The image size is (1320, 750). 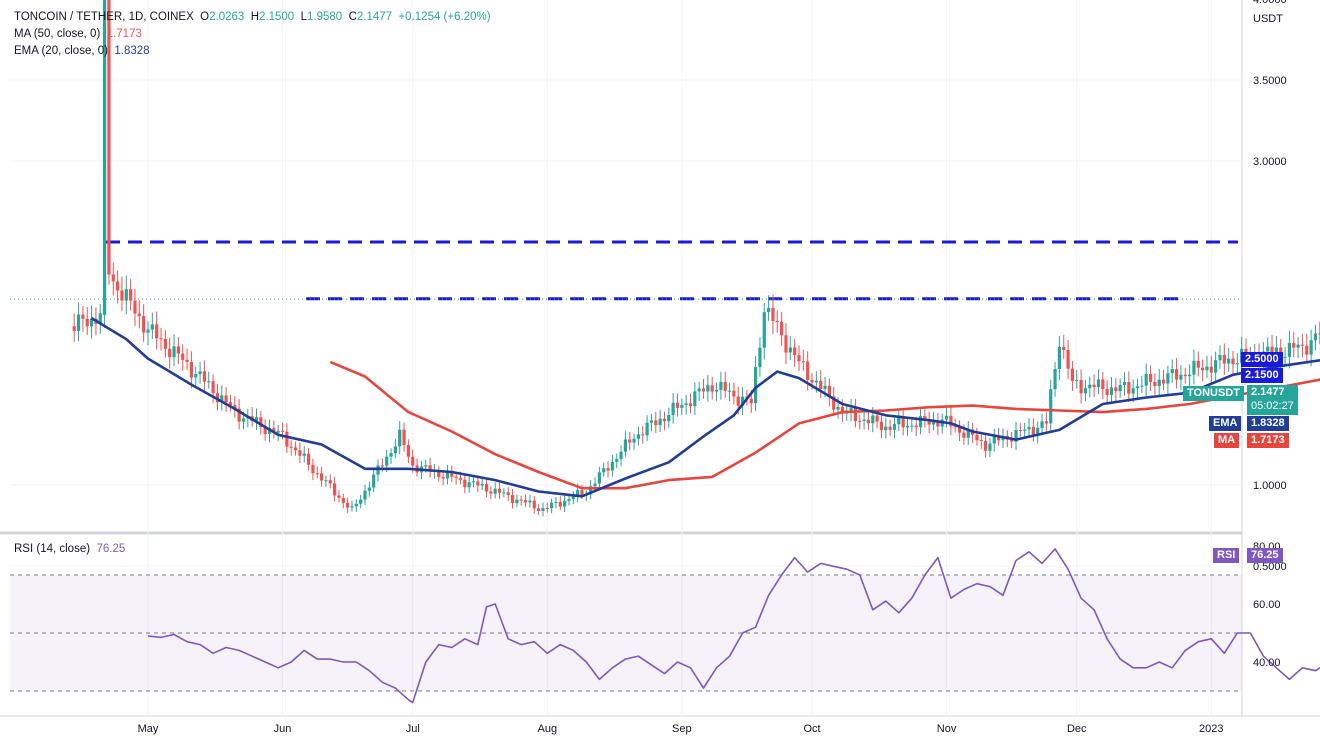 What do you see at coordinates (1077, 729) in the screenshot?
I see `time-tick-label: Dec` at bounding box center [1077, 729].